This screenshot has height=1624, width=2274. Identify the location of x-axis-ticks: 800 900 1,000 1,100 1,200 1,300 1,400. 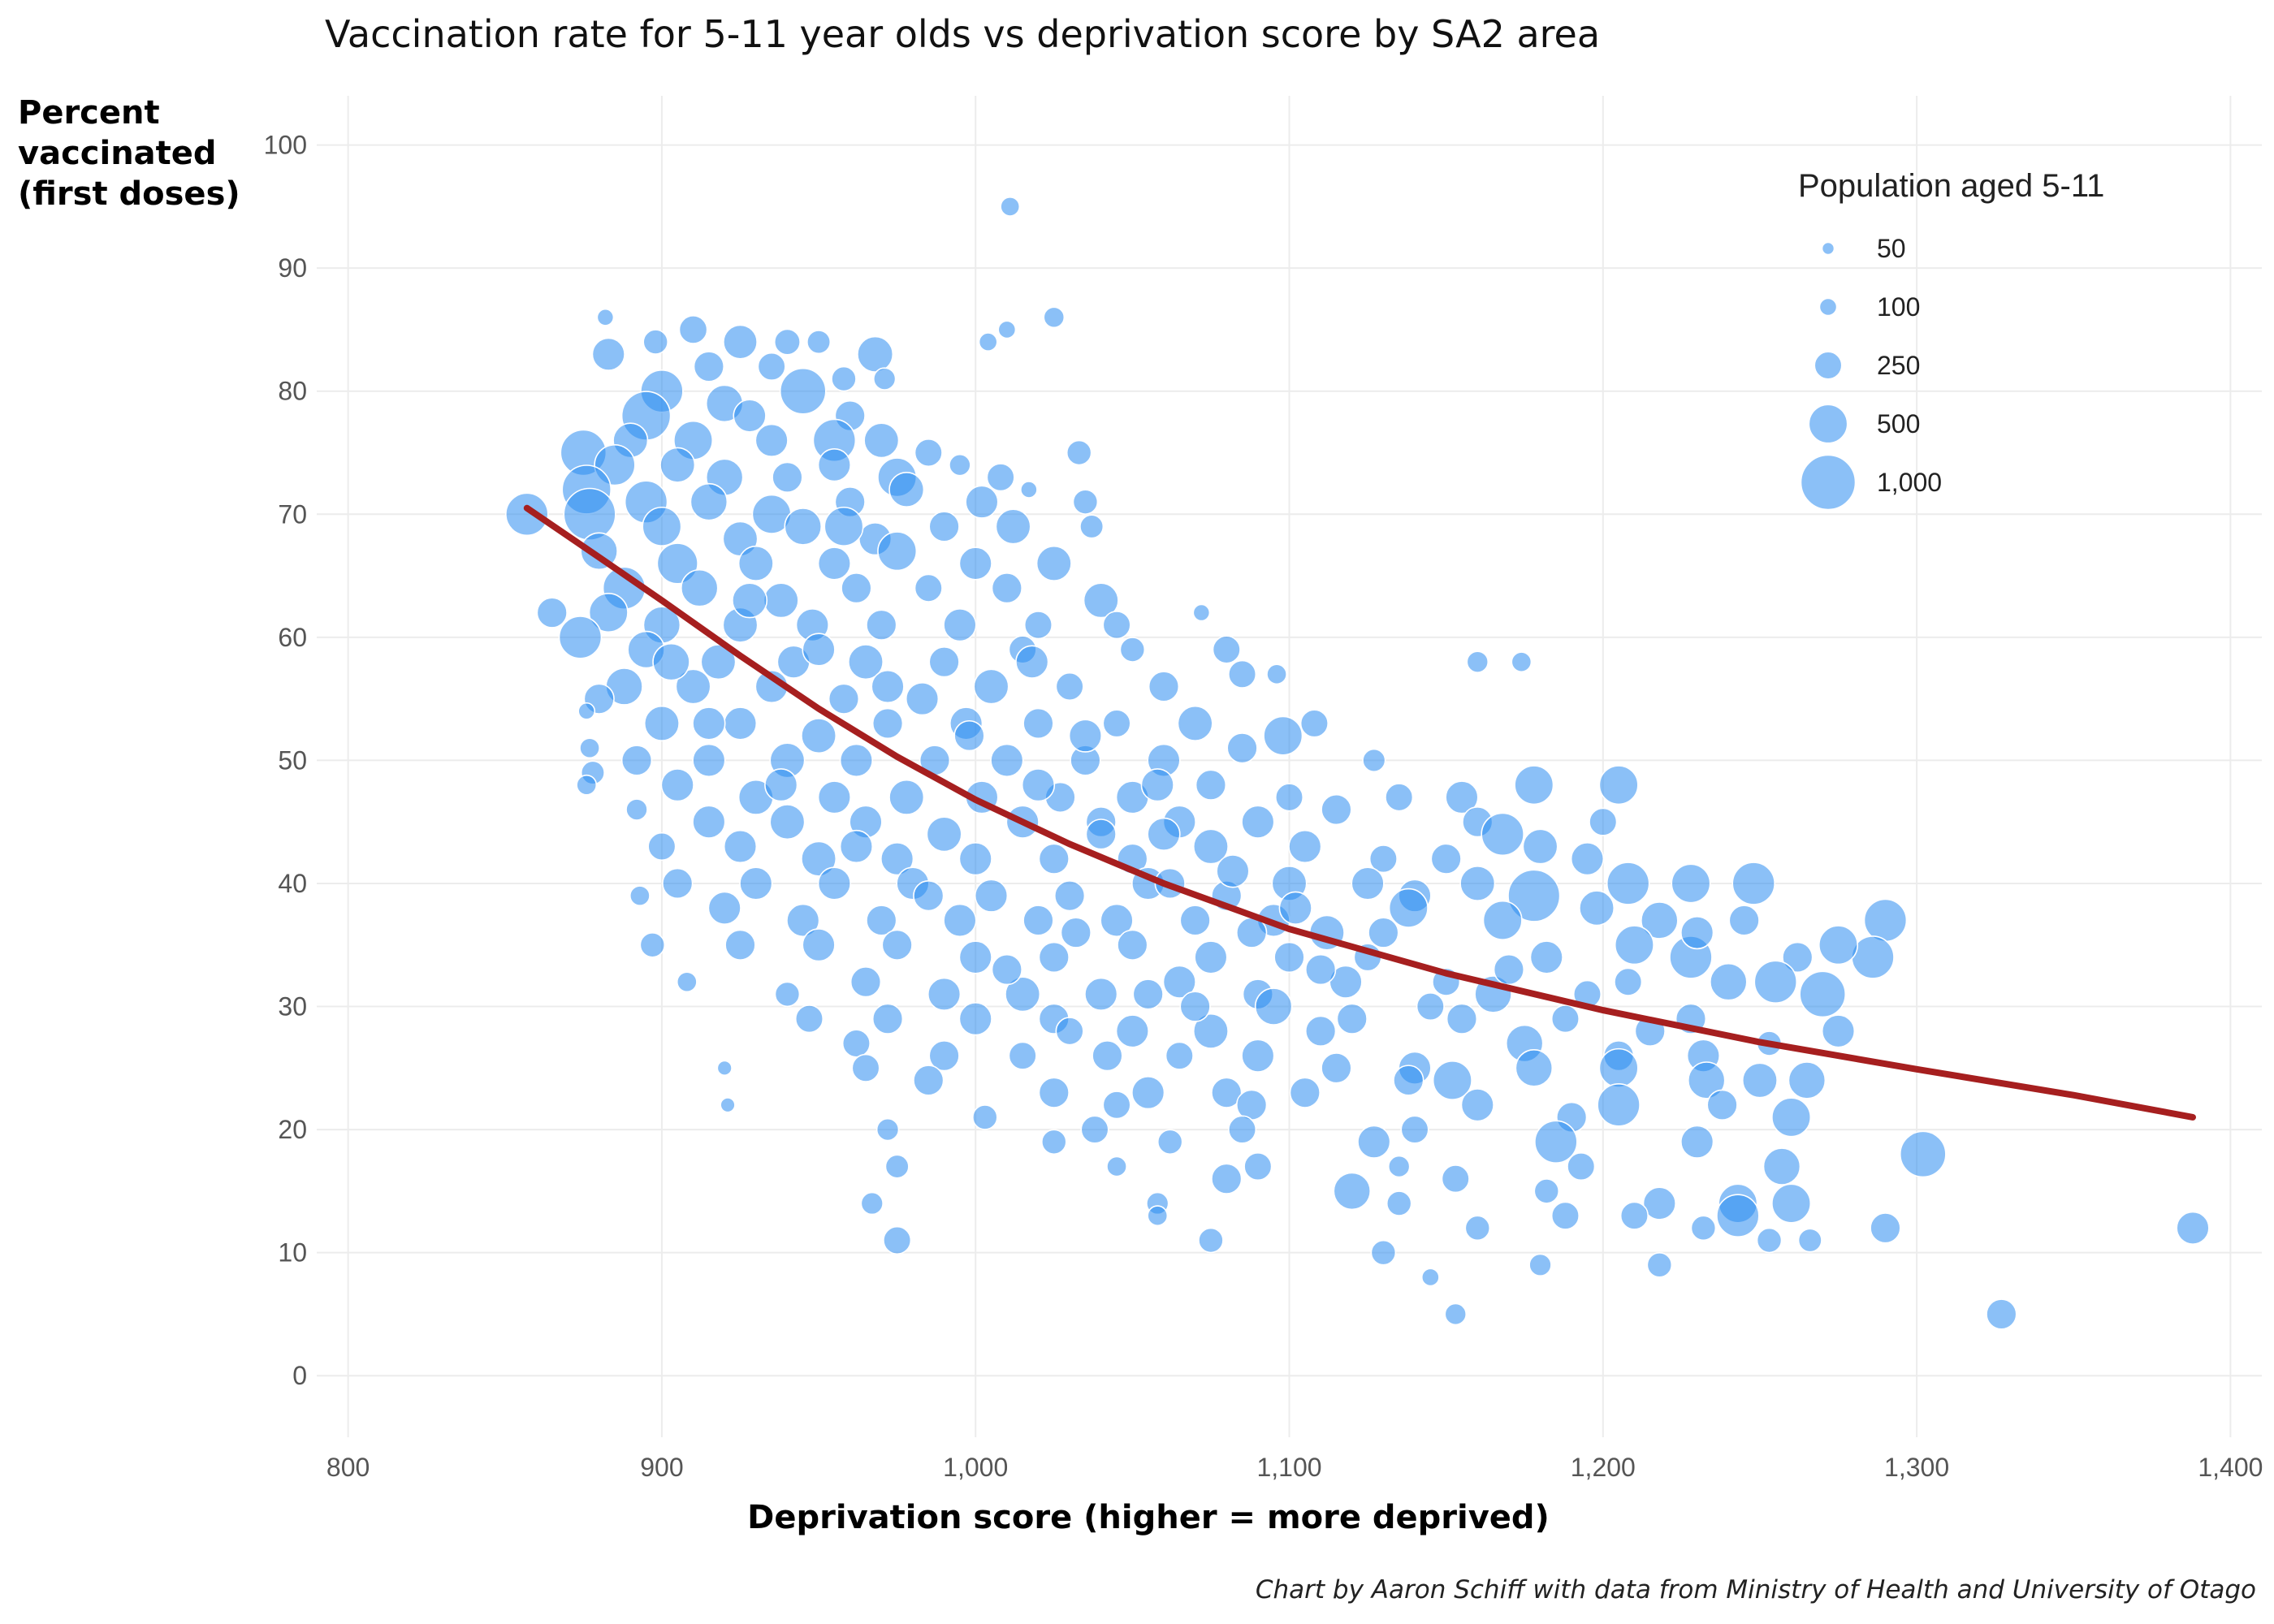
(1294, 1467).